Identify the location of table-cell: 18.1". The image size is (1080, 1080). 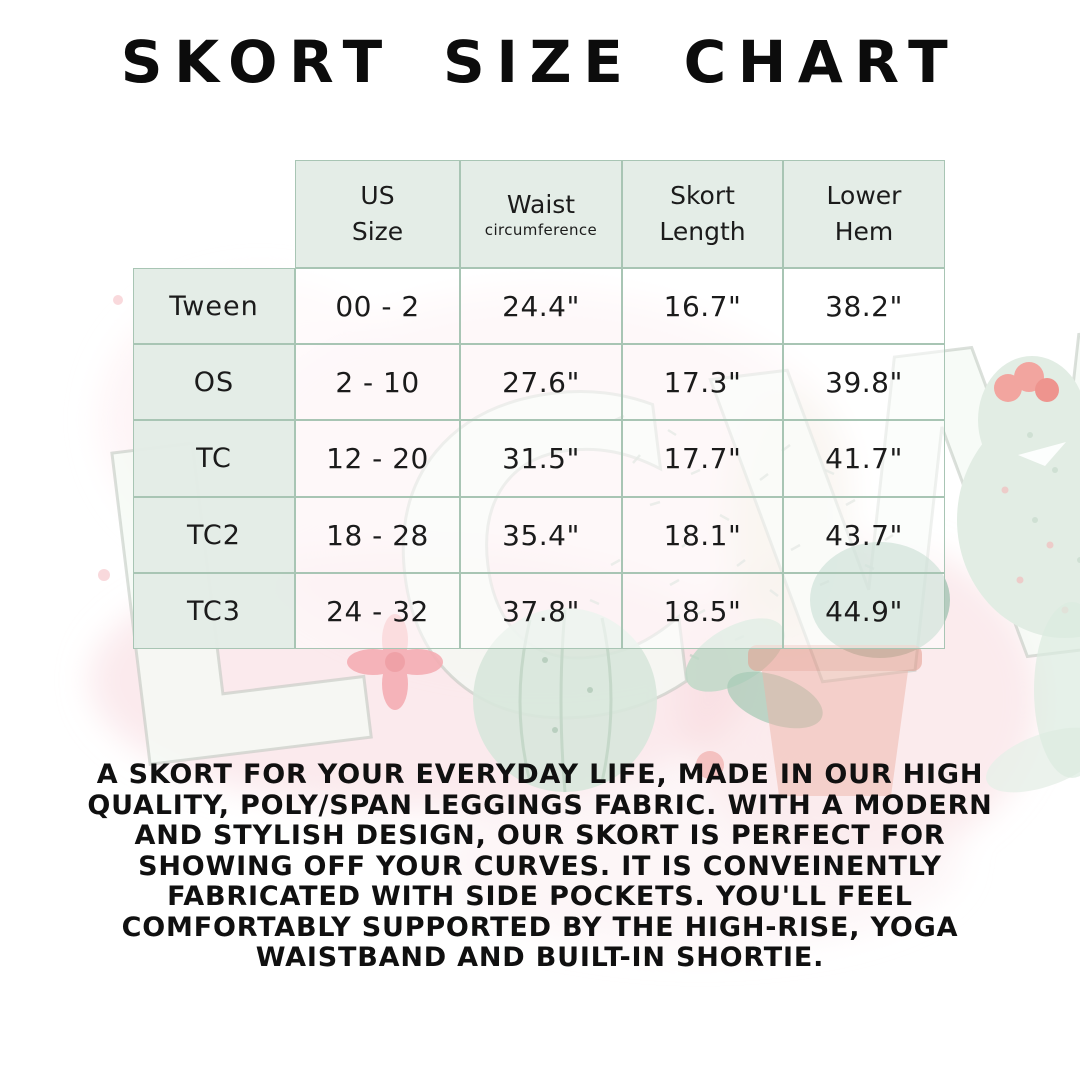
(702, 535).